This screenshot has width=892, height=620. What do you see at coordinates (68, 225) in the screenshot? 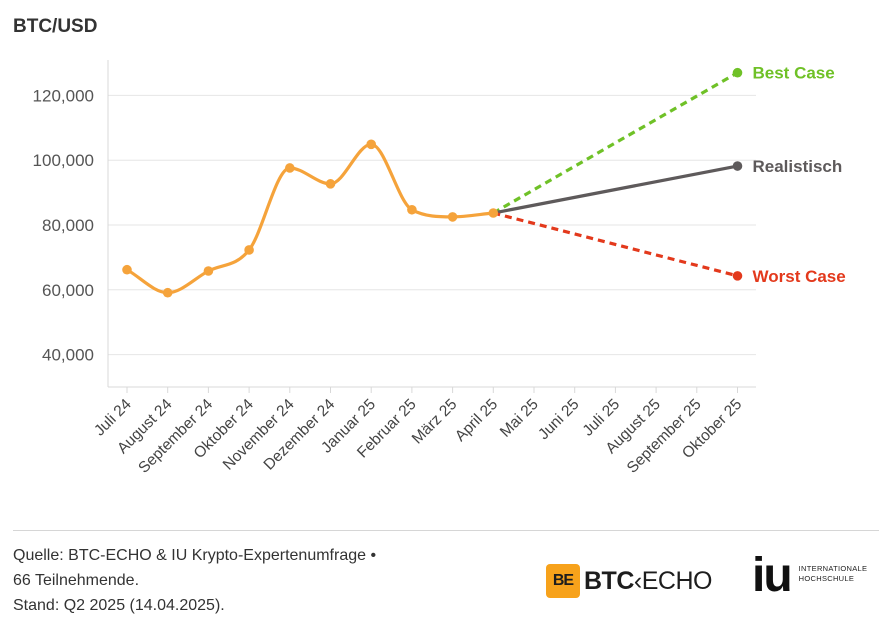
I see `y-tick-label: 80,000` at bounding box center [68, 225].